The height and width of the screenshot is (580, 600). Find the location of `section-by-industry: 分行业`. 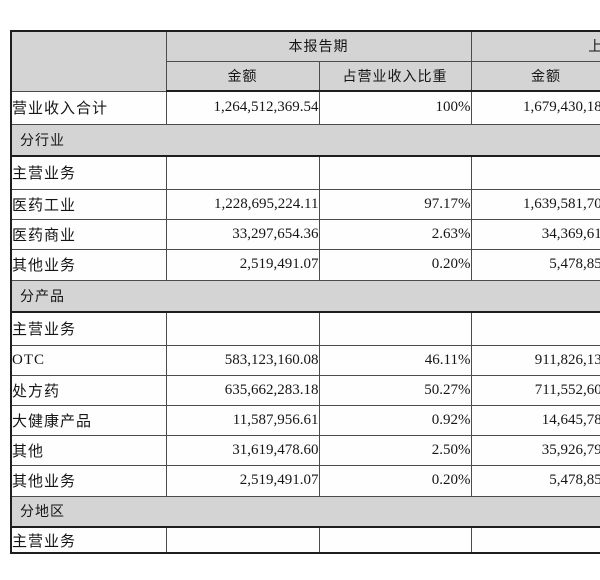

section-by-industry: 分行业 is located at coordinates (305, 140).